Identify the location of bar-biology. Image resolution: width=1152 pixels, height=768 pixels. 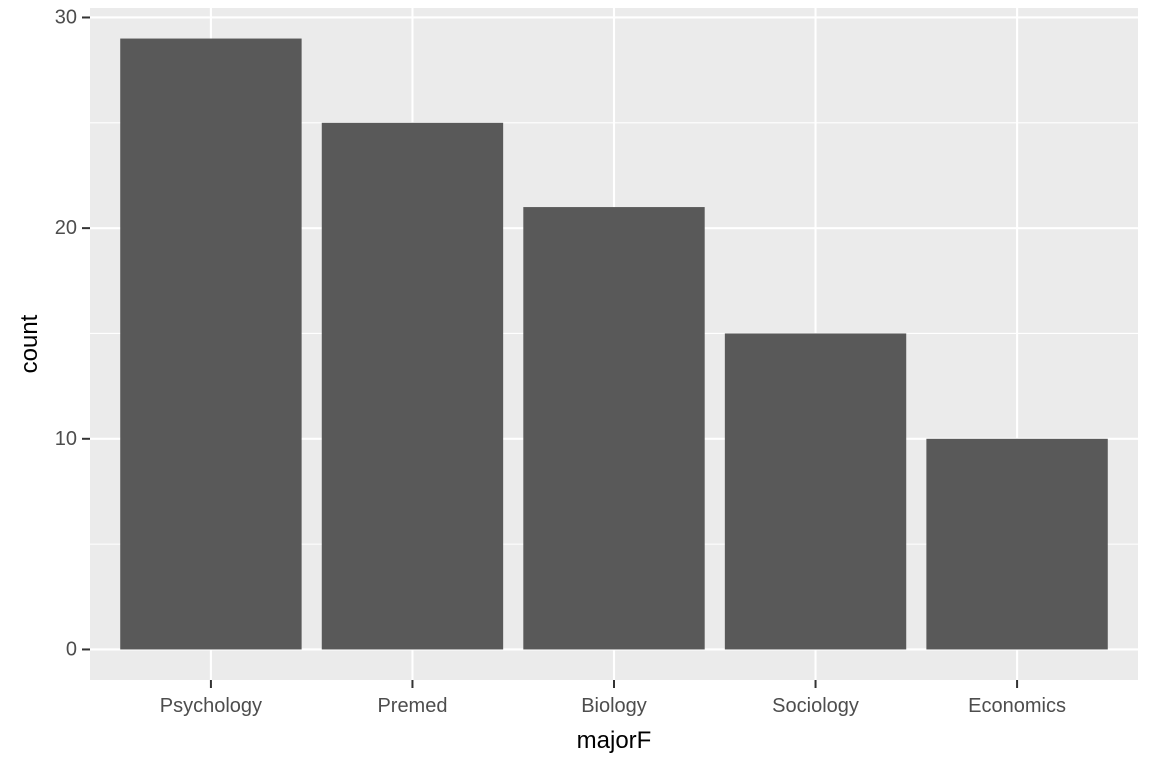
(614, 428).